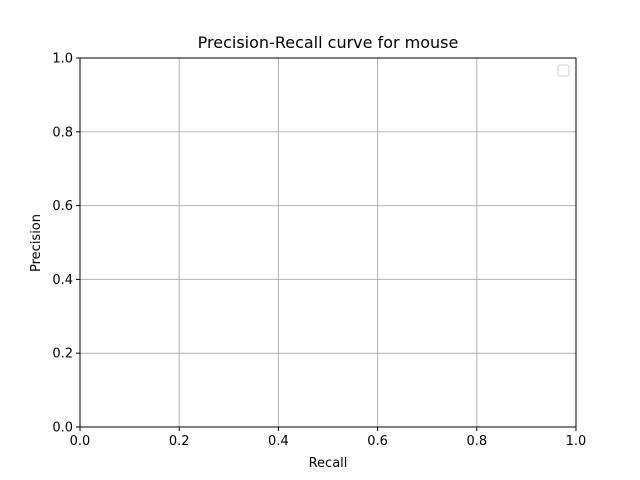  What do you see at coordinates (62, 354) in the screenshot?
I see `y-tick-label: 0.2` at bounding box center [62, 354].